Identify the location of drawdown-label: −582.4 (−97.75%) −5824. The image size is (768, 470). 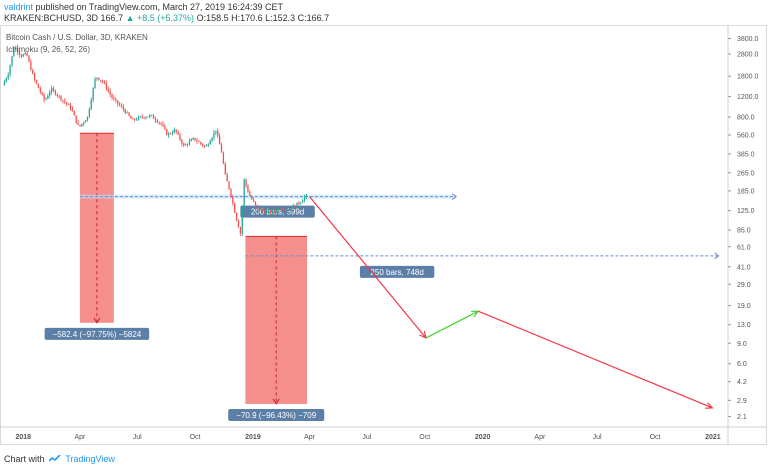
(97, 334).